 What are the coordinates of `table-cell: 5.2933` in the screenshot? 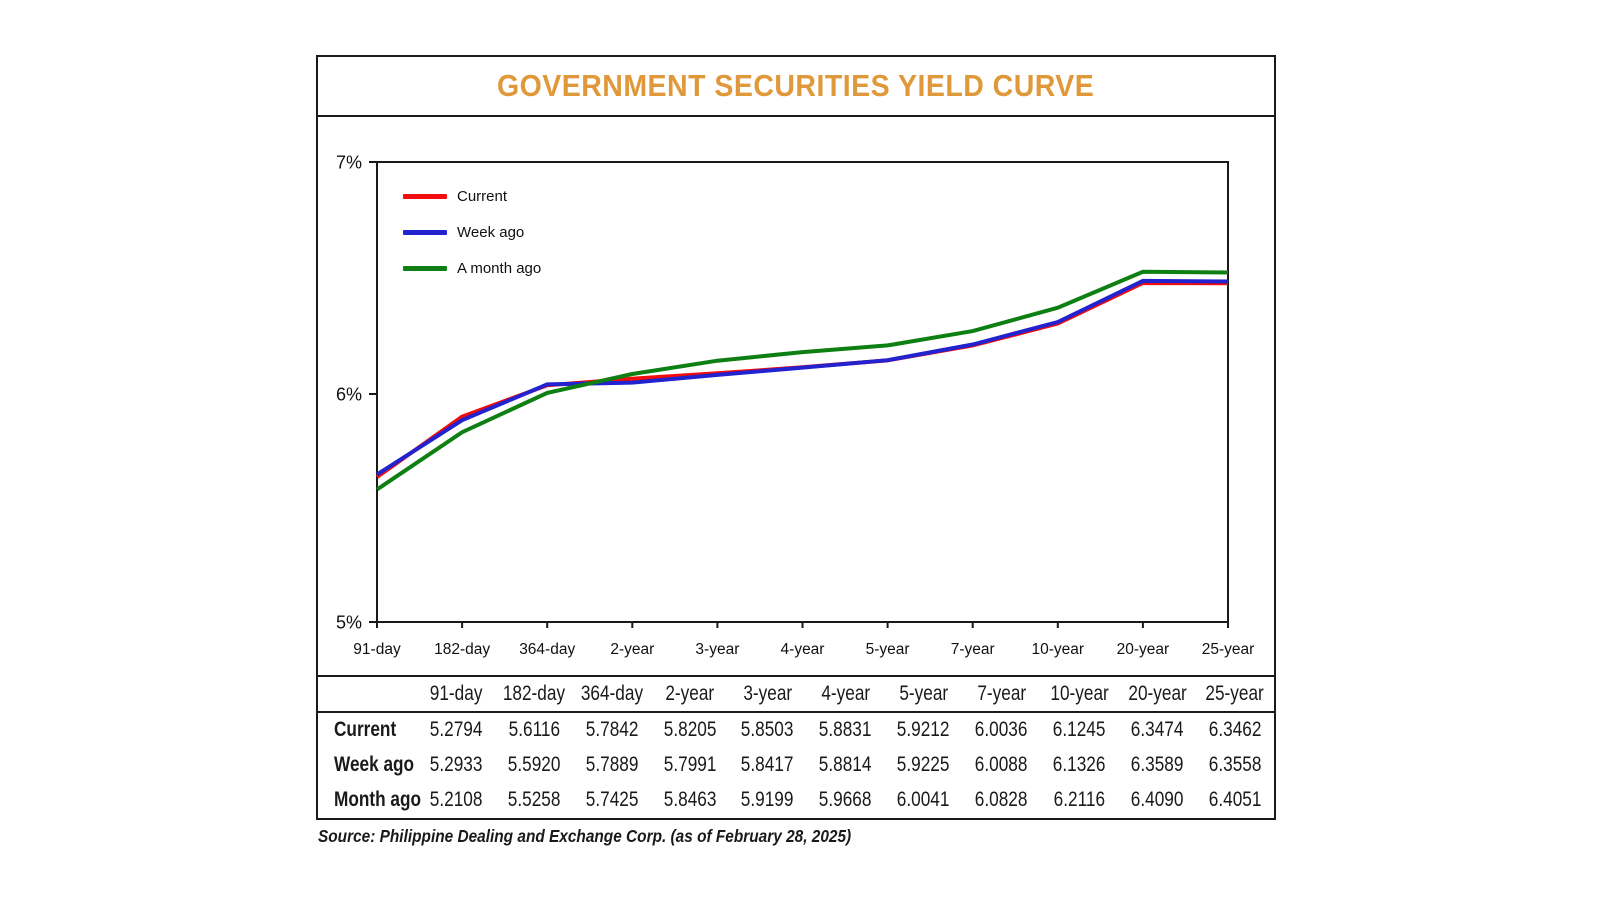 It's located at (456, 765).